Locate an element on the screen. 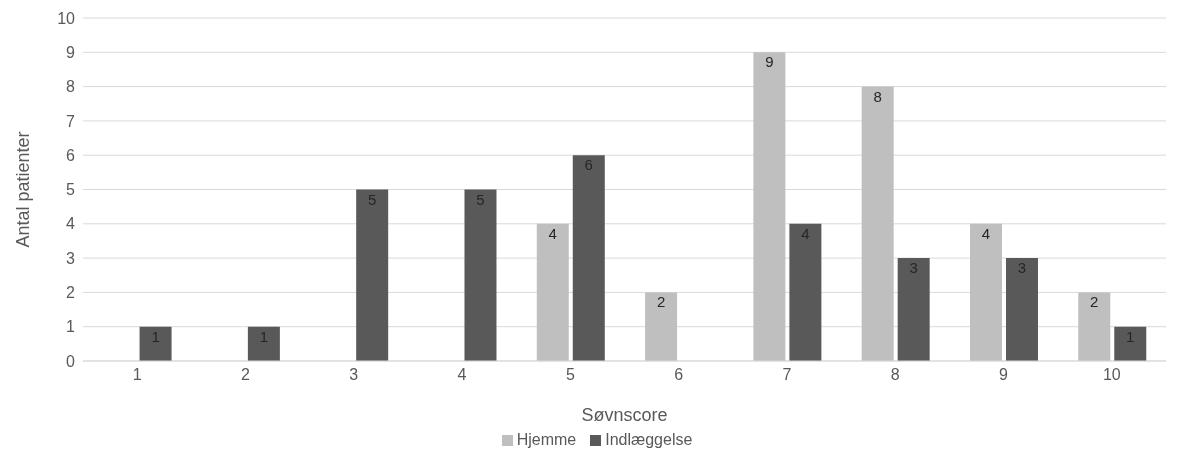 The height and width of the screenshot is (462, 1184). y-tick-label: 7 is located at coordinates (71, 121).